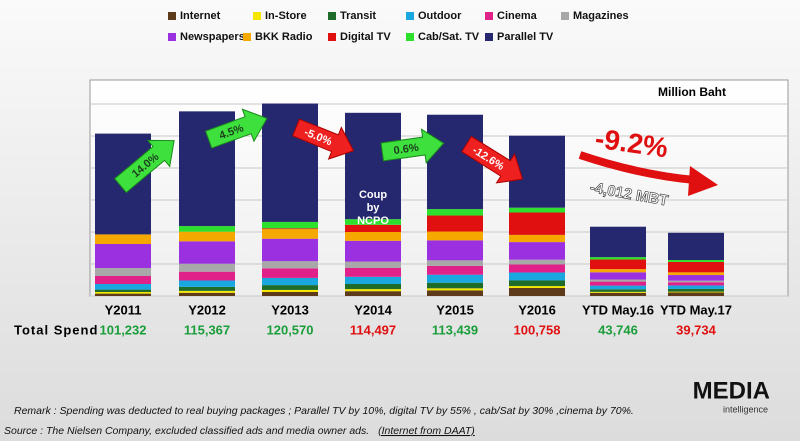 The height and width of the screenshot is (441, 800). I want to click on x-tick-label: Y2013, so click(290, 309).